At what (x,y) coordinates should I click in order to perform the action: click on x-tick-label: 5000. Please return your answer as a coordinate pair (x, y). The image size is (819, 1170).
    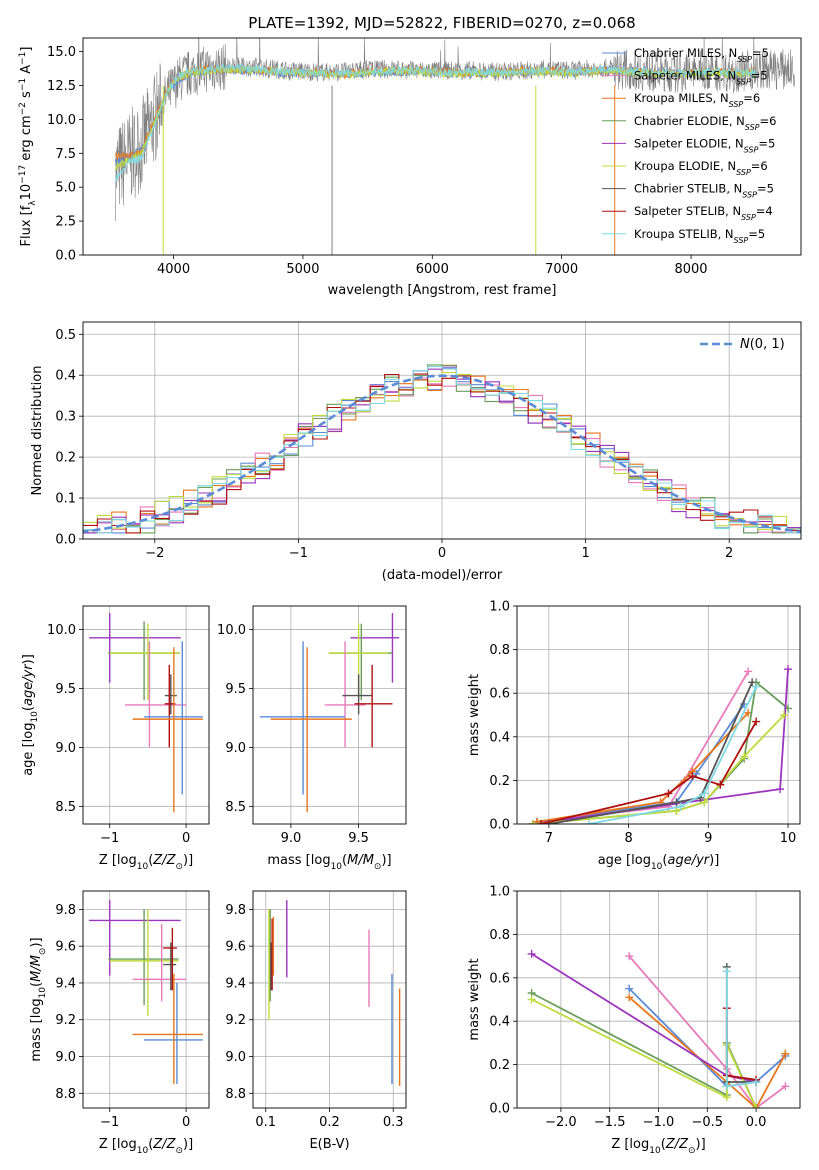
    Looking at the image, I should click on (302, 269).